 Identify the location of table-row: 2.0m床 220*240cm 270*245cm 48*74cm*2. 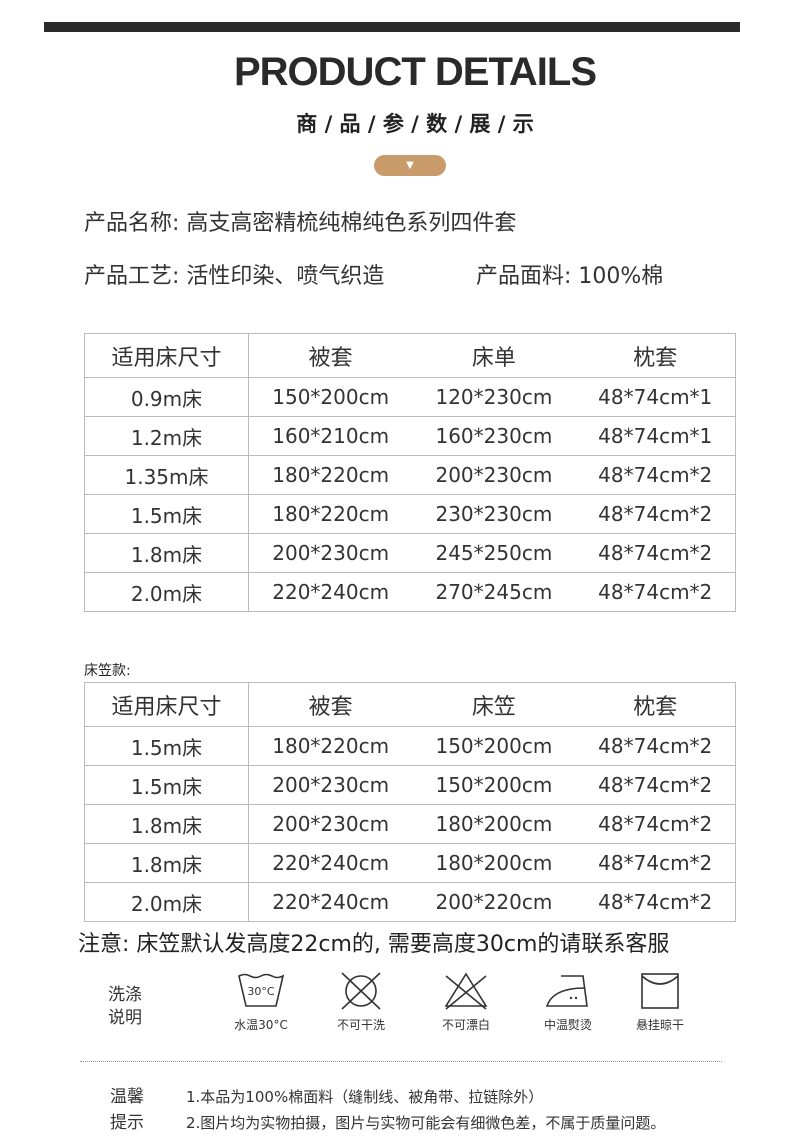
(410, 592).